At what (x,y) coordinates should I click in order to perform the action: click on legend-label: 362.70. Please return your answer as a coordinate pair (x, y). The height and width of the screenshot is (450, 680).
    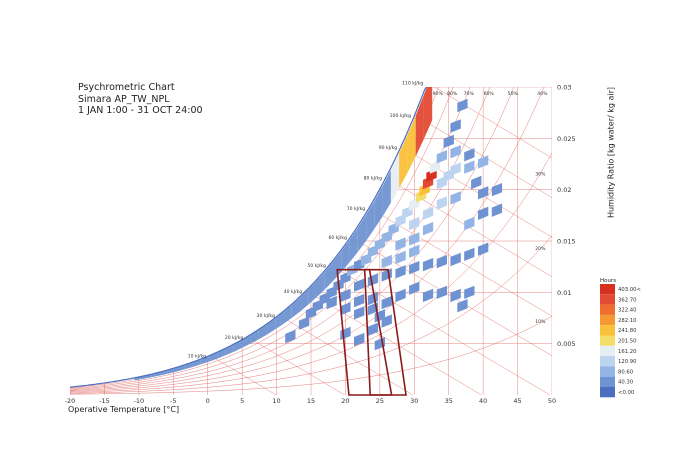
    Looking at the image, I should click on (627, 300).